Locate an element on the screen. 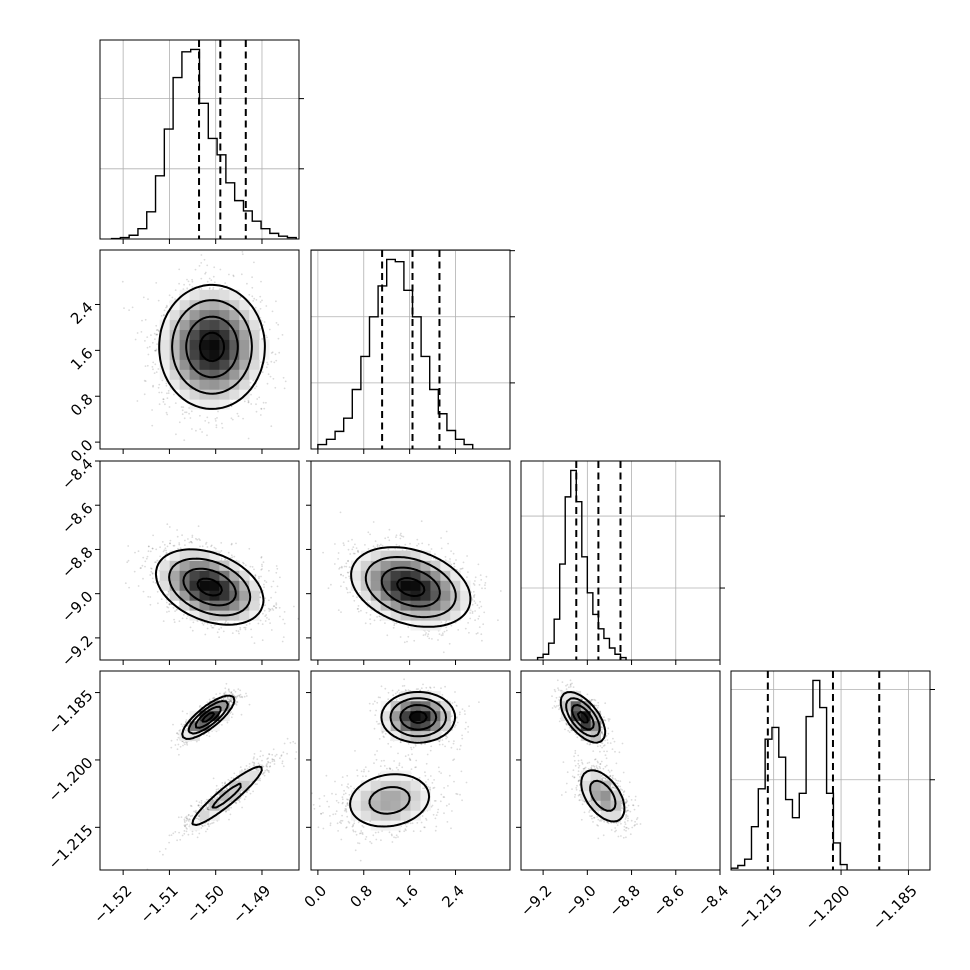 The height and width of the screenshot is (970, 970). y-tick-label: −8.6 is located at coordinates (77, 518).